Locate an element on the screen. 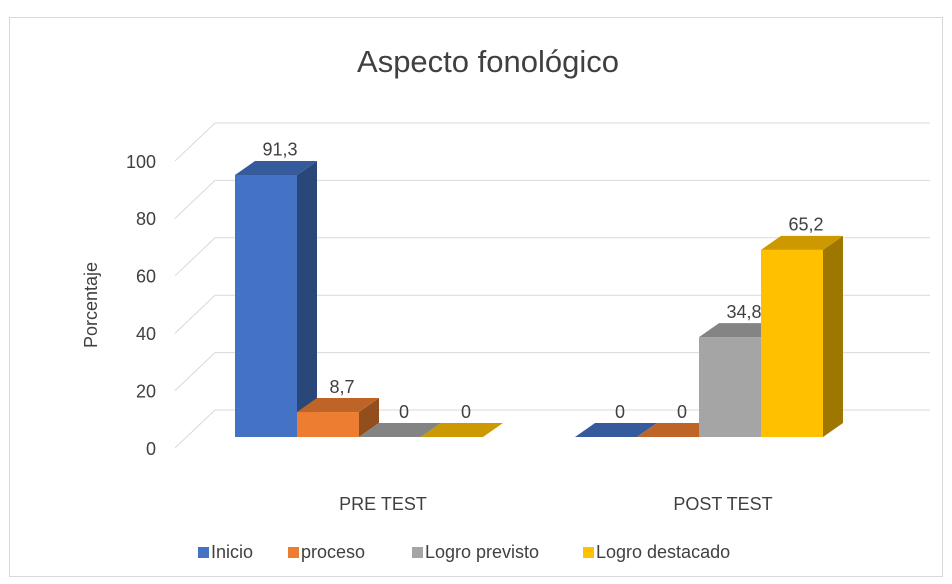  legend-label: Inicio is located at coordinates (232, 552).